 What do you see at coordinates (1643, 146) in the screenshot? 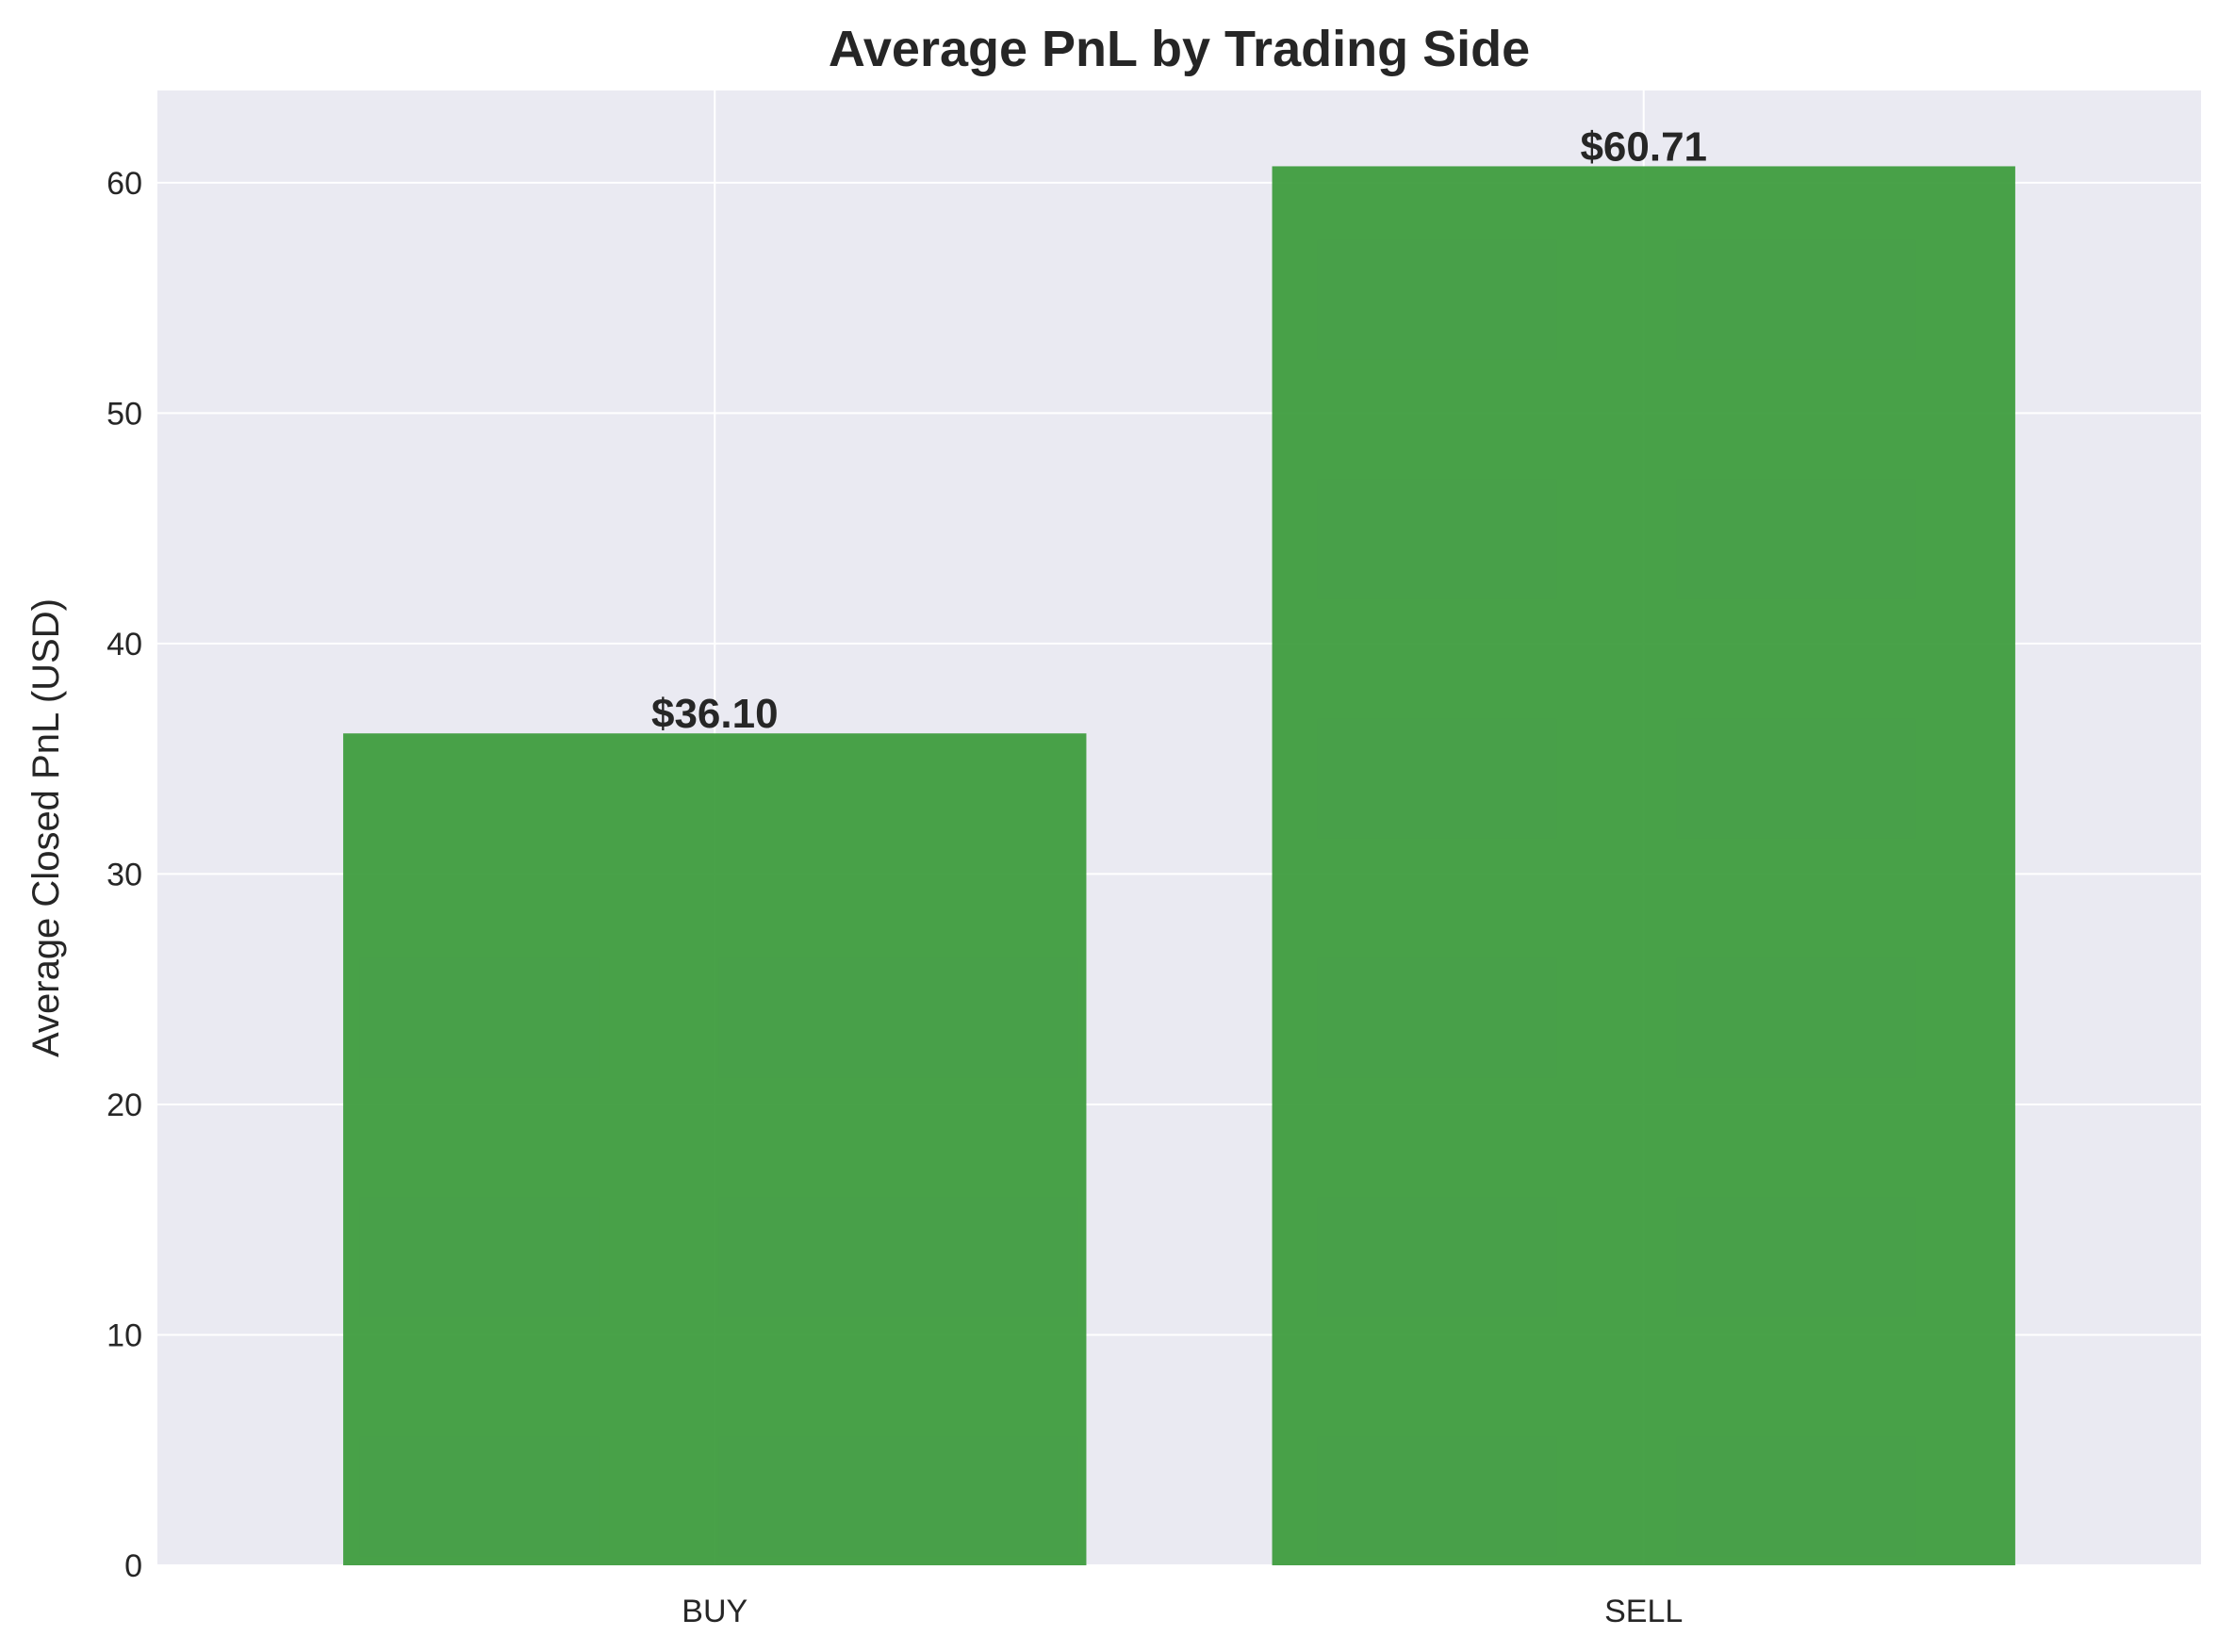
I see `data-label: $60.71` at bounding box center [1643, 146].